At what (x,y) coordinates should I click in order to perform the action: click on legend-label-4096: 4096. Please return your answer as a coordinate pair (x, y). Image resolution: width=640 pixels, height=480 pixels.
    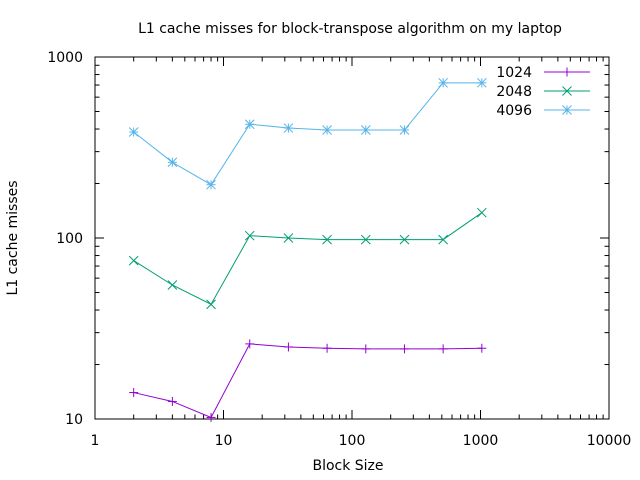
    Looking at the image, I should click on (514, 111).